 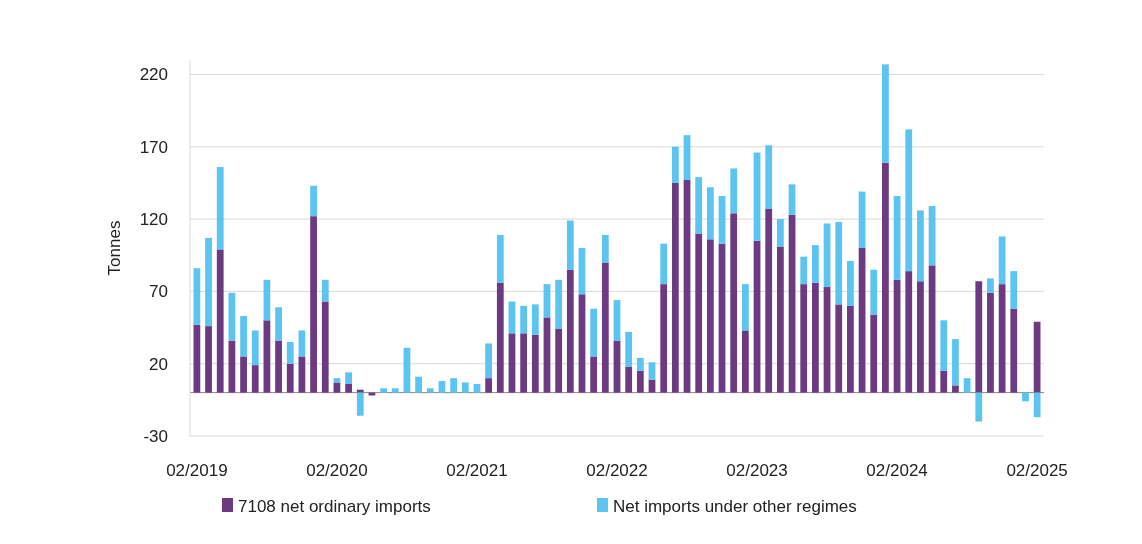 I want to click on y-axis-title: Tonnes, so click(x=114, y=248).